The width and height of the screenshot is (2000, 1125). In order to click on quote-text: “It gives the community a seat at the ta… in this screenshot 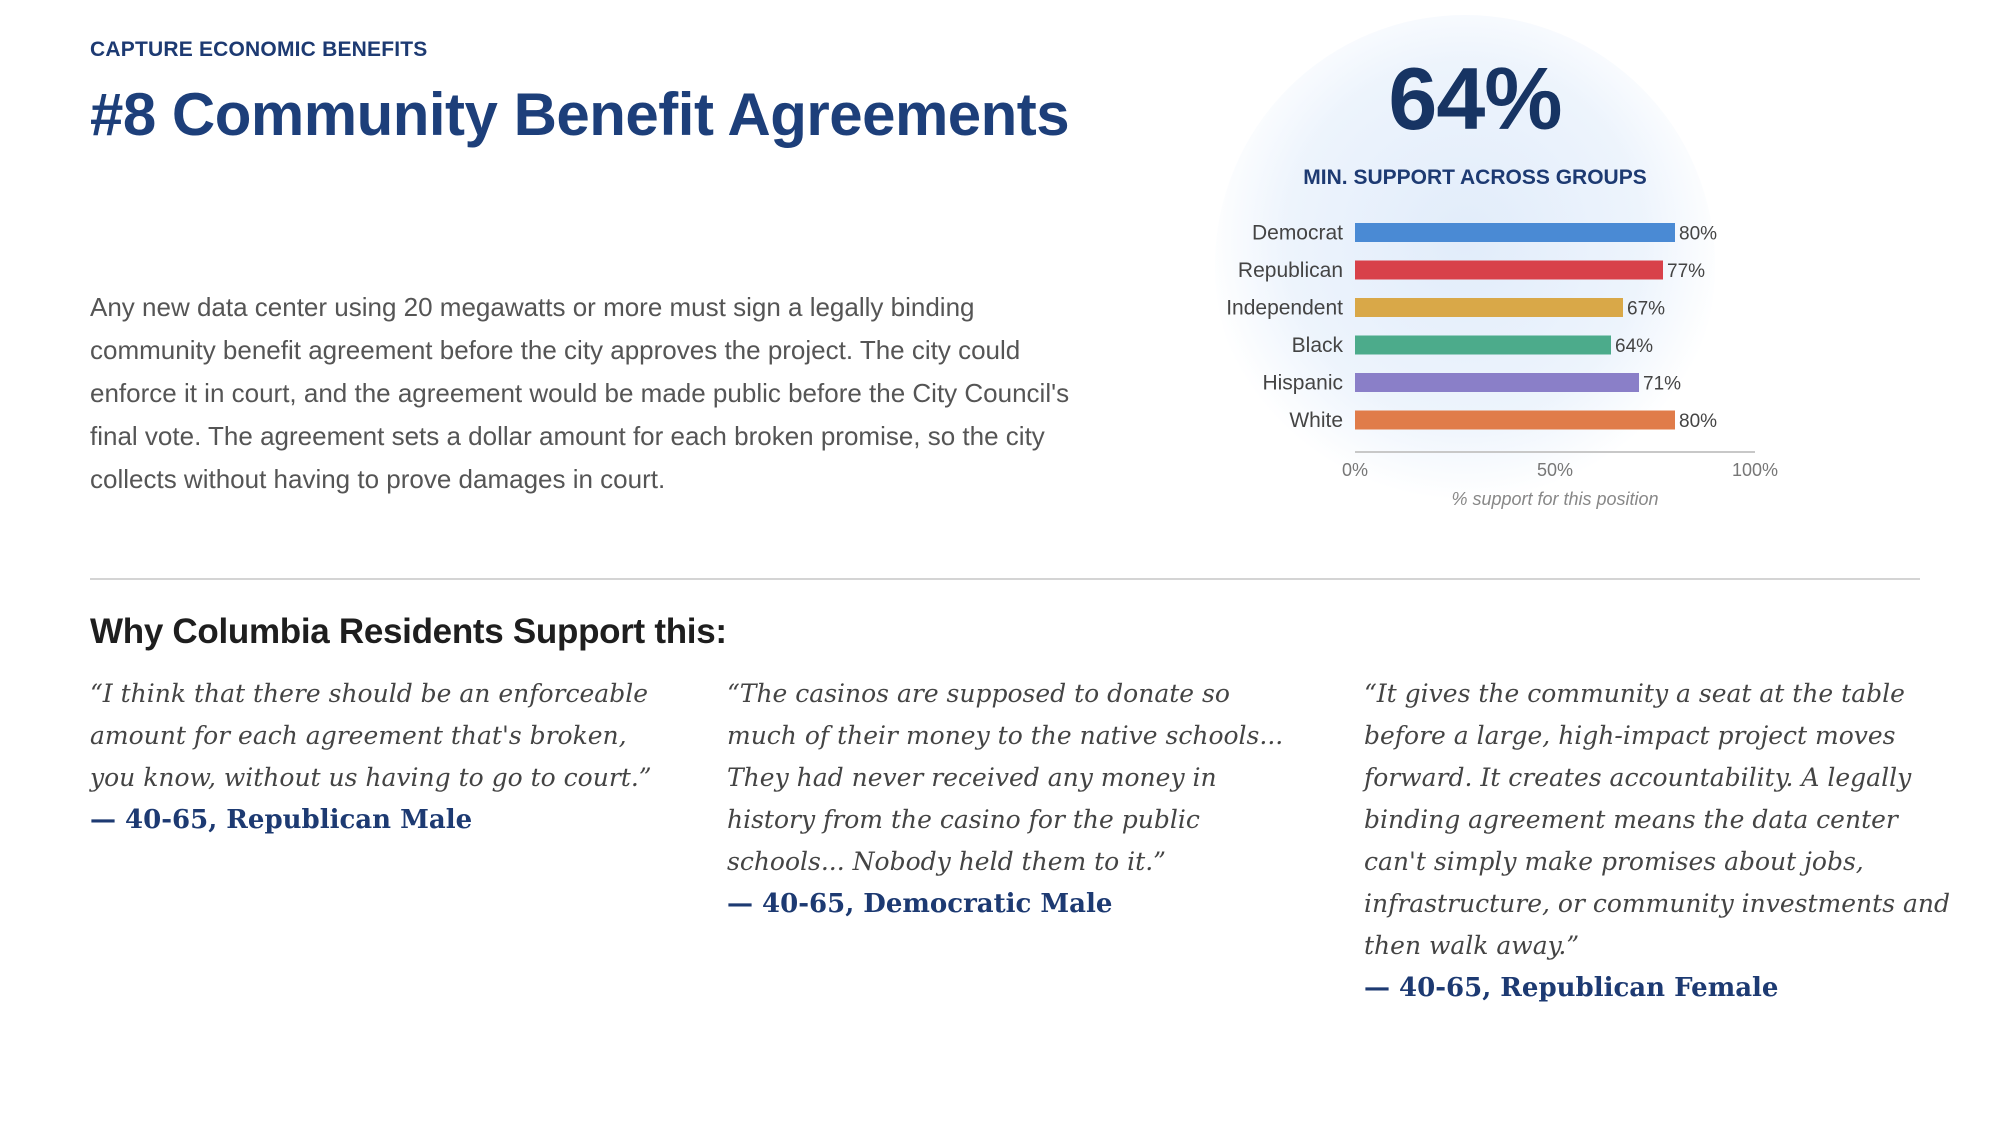, I will do `click(1657, 819)`.